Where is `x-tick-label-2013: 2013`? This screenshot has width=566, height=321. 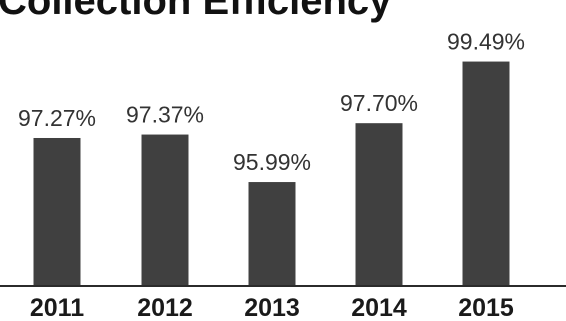
x-tick-label-2013: 2013 is located at coordinates (272, 307).